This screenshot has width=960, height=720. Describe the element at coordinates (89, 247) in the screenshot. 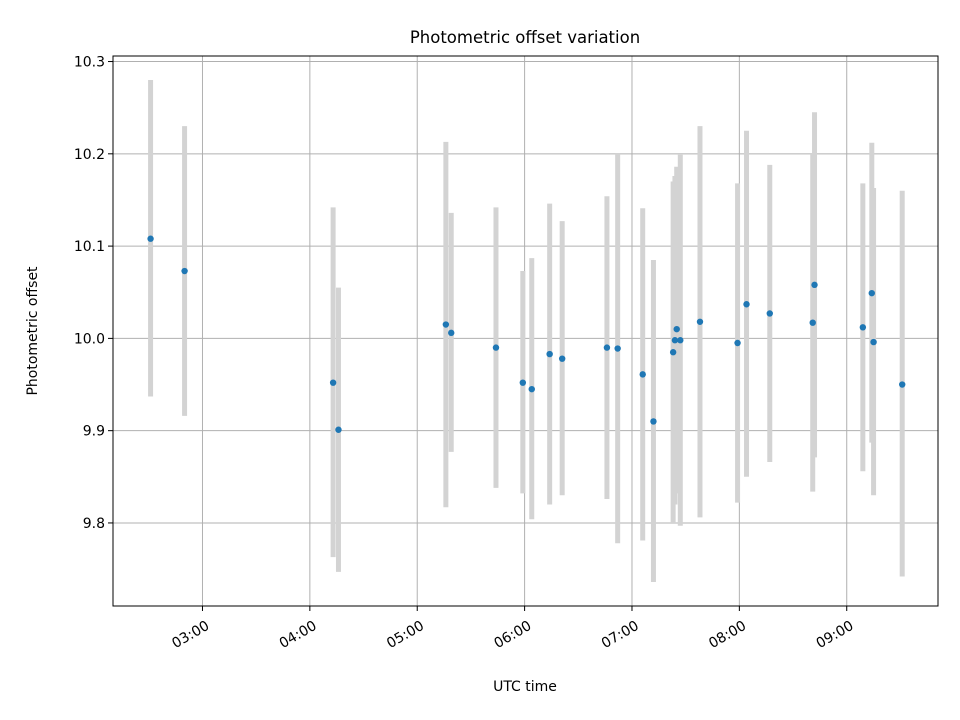

I see `y-tick-label: 10.1` at that location.